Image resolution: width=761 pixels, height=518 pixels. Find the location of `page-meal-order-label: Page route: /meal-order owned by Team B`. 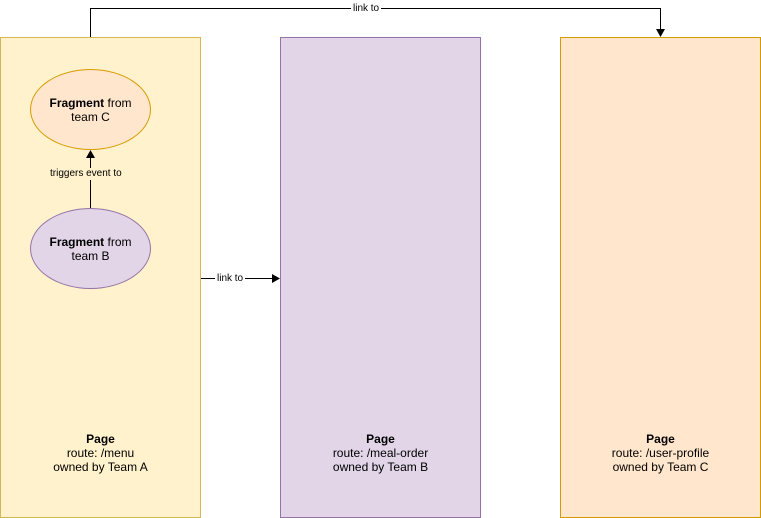

page-meal-order-label: Page route: /meal-order owned by Team B is located at coordinates (380, 453).